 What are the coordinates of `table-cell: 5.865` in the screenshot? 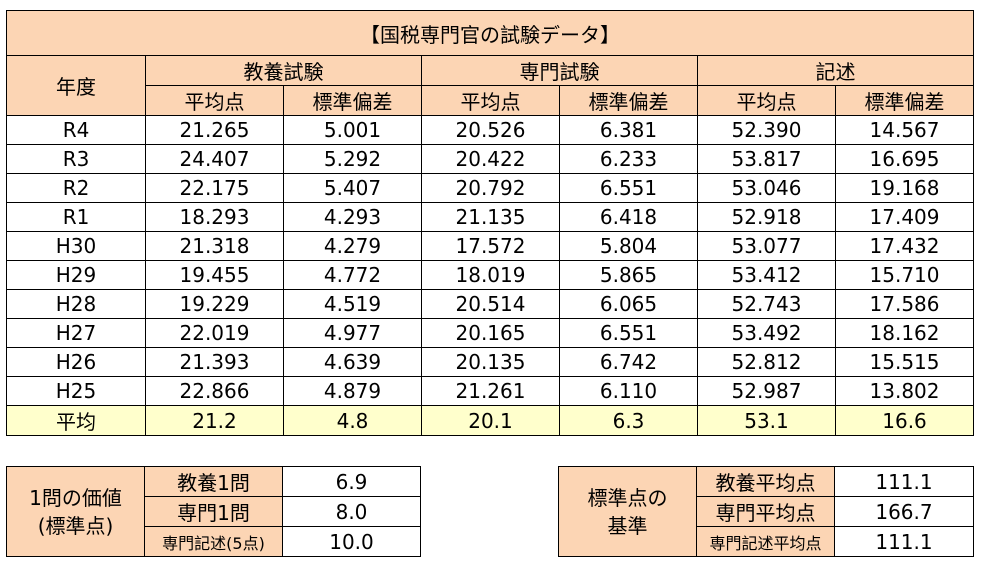 It's located at (628, 275).